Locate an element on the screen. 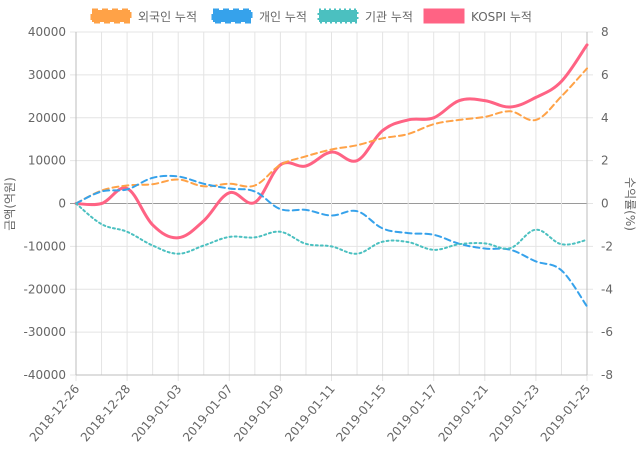 The height and width of the screenshot is (454, 640). series-line-institution is located at coordinates (331, 228).